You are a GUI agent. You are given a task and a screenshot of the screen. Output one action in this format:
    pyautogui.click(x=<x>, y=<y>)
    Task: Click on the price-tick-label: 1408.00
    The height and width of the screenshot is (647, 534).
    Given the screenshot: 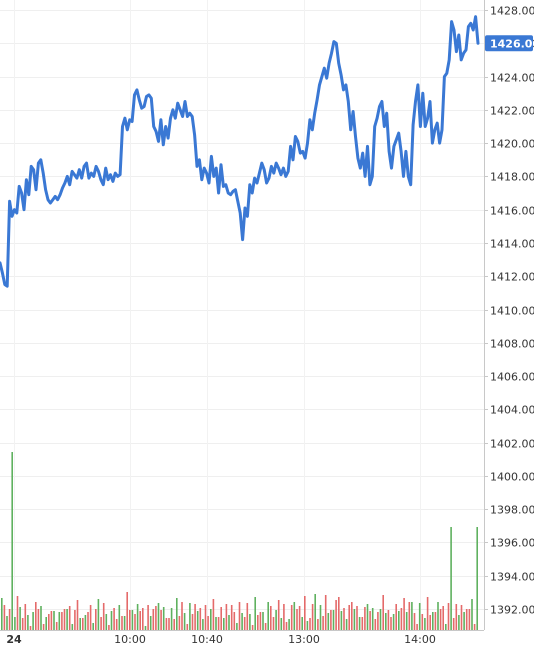 What is the action you would take?
    pyautogui.click(x=512, y=344)
    